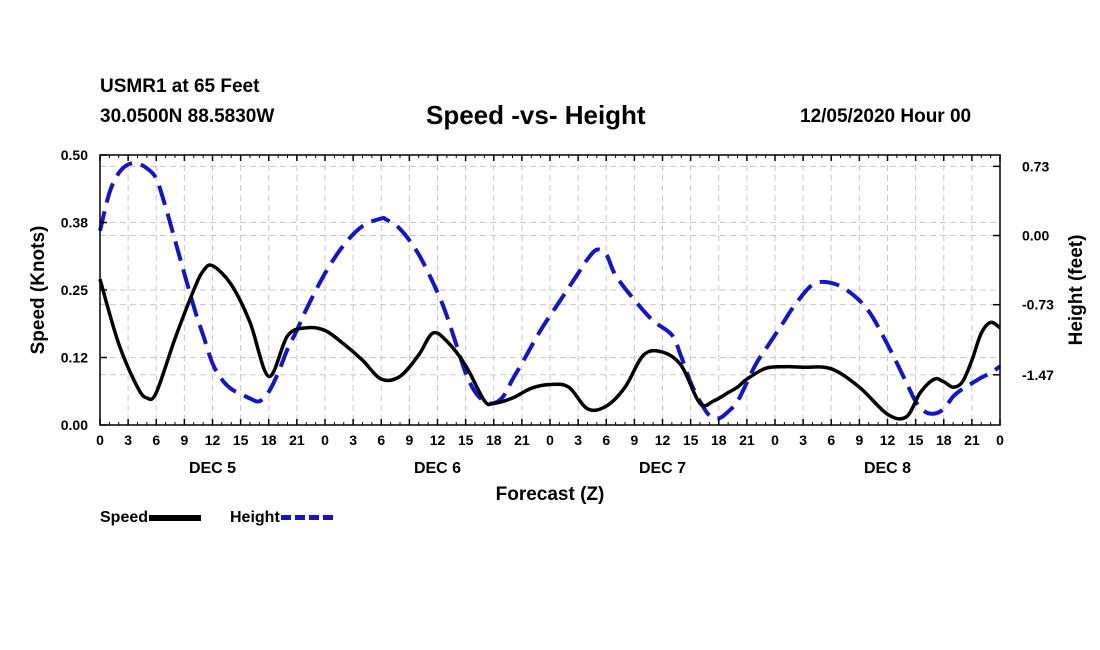  I want to click on y2-tick-label: -0.73, so click(1038, 305).